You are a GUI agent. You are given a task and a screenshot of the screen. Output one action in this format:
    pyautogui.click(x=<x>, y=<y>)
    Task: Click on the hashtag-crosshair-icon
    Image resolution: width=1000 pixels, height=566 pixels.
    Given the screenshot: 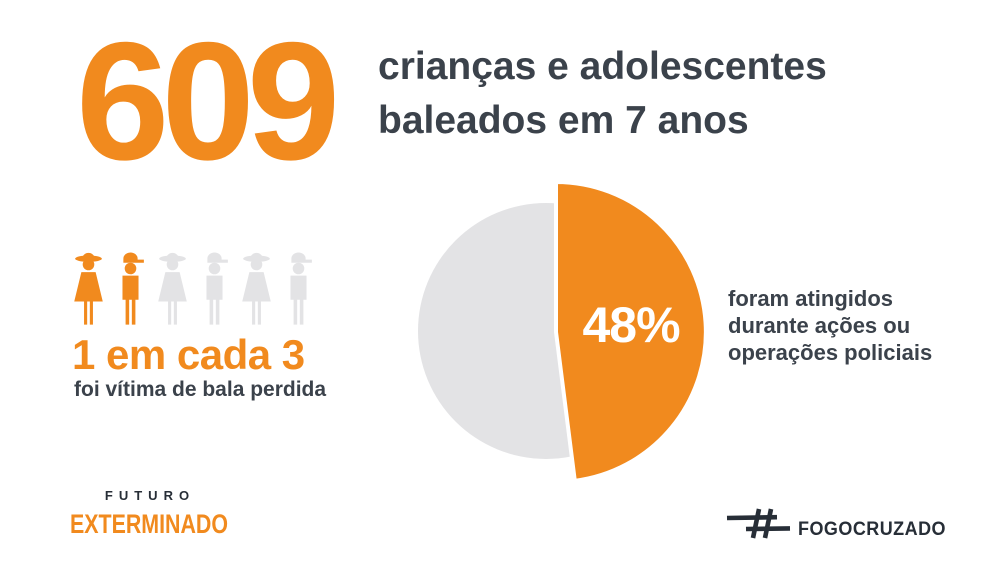 What is the action you would take?
    pyautogui.click(x=758, y=523)
    